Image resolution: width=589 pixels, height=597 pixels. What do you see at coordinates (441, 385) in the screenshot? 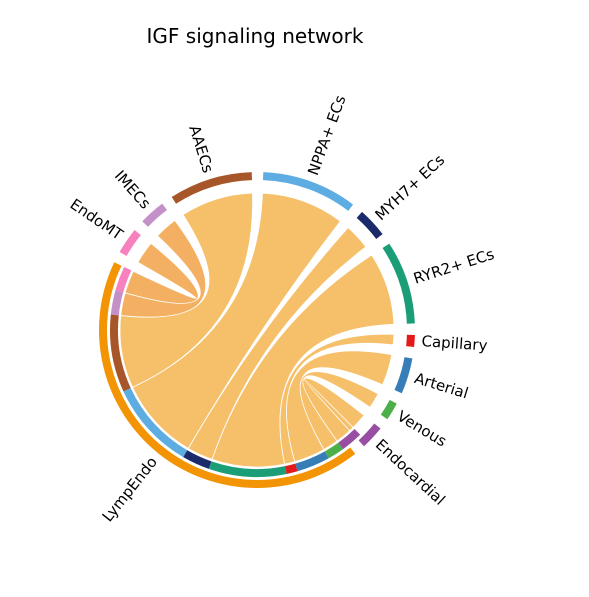
I see `sector-label-arterial: Arterial` at bounding box center [441, 385].